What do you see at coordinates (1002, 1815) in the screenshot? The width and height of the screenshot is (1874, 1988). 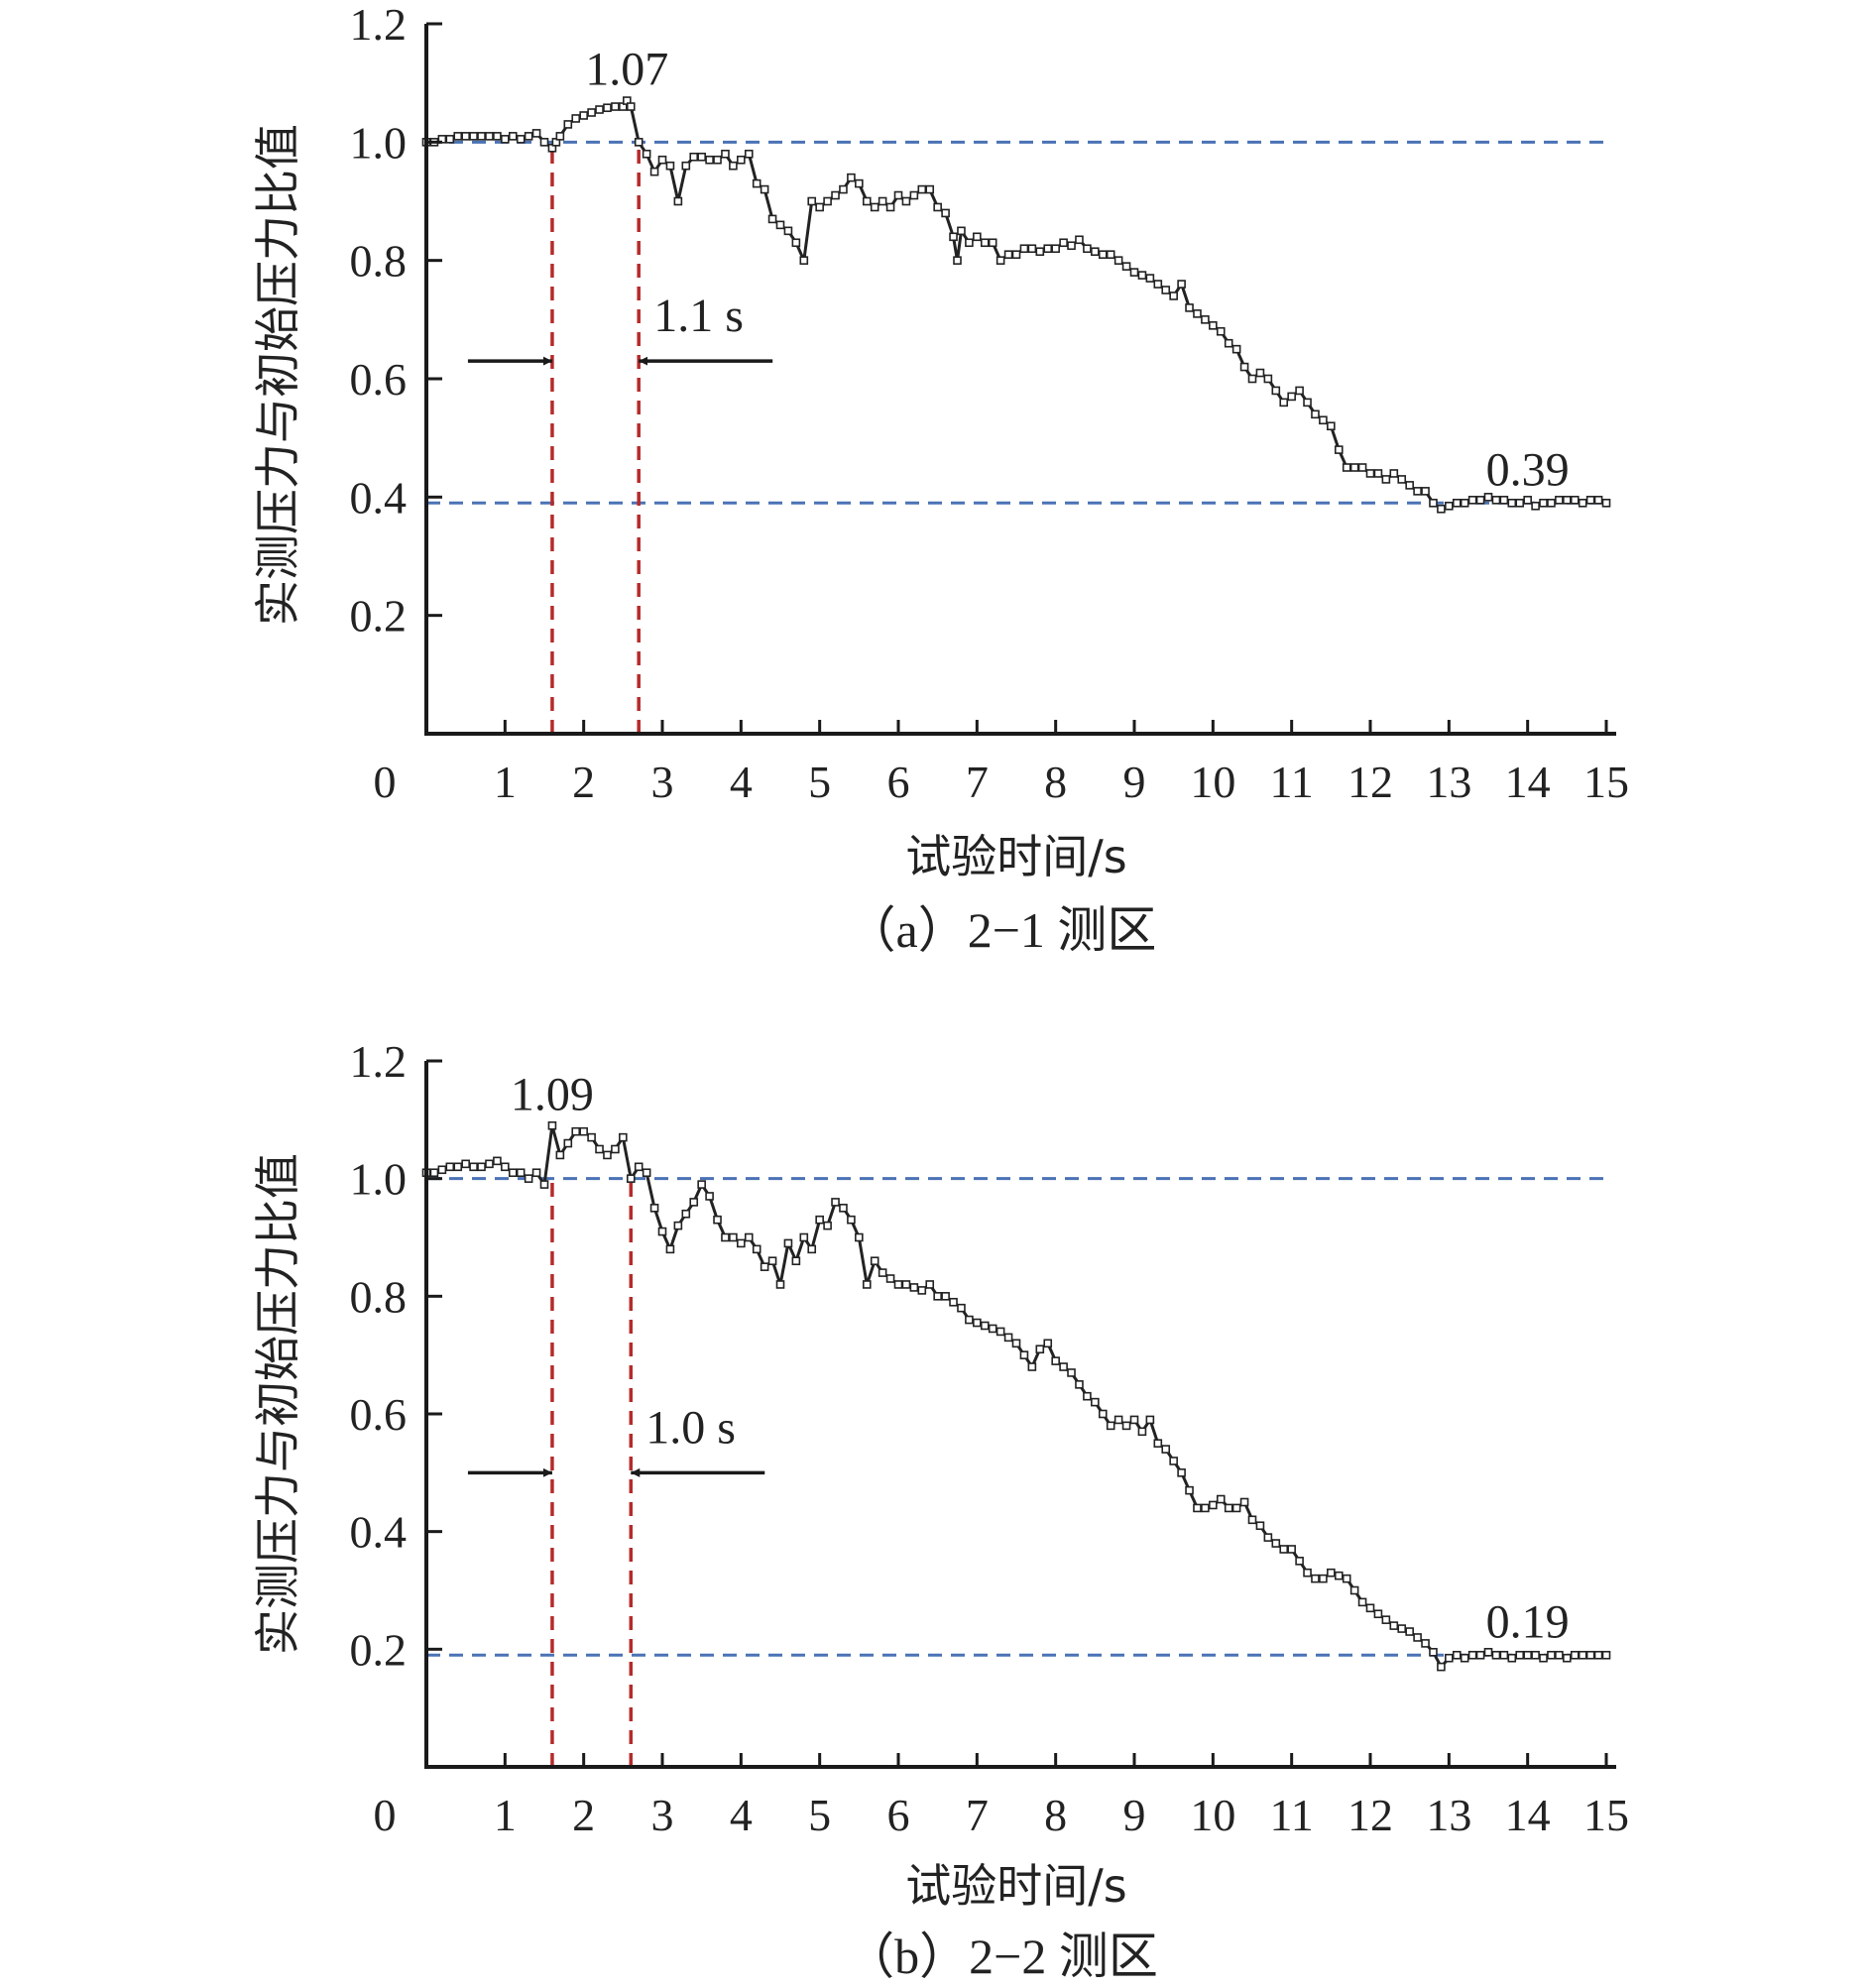 I see `x-tick-labels: 0 1 2 3 4 5 6 7 8 9 10 11 12 13 14 15` at bounding box center [1002, 1815].